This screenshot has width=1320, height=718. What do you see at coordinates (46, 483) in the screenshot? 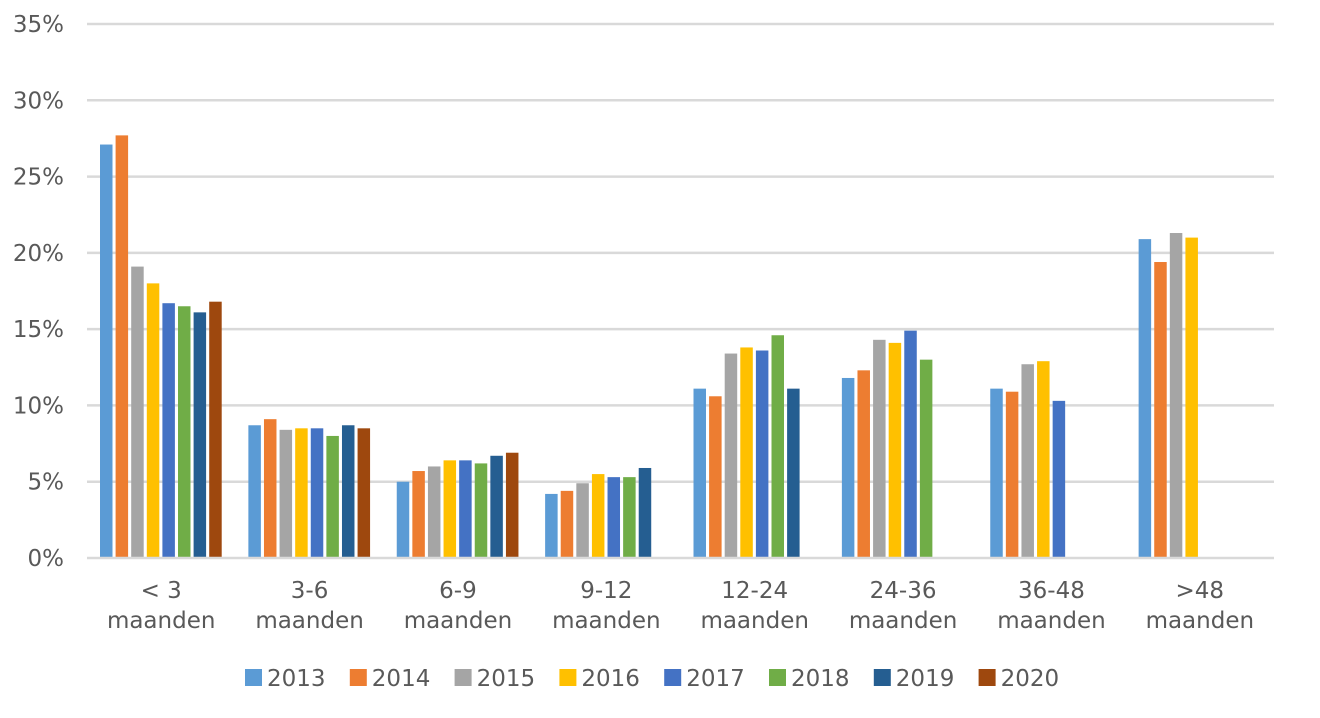
I see `y-tick-label: 5%` at bounding box center [46, 483].